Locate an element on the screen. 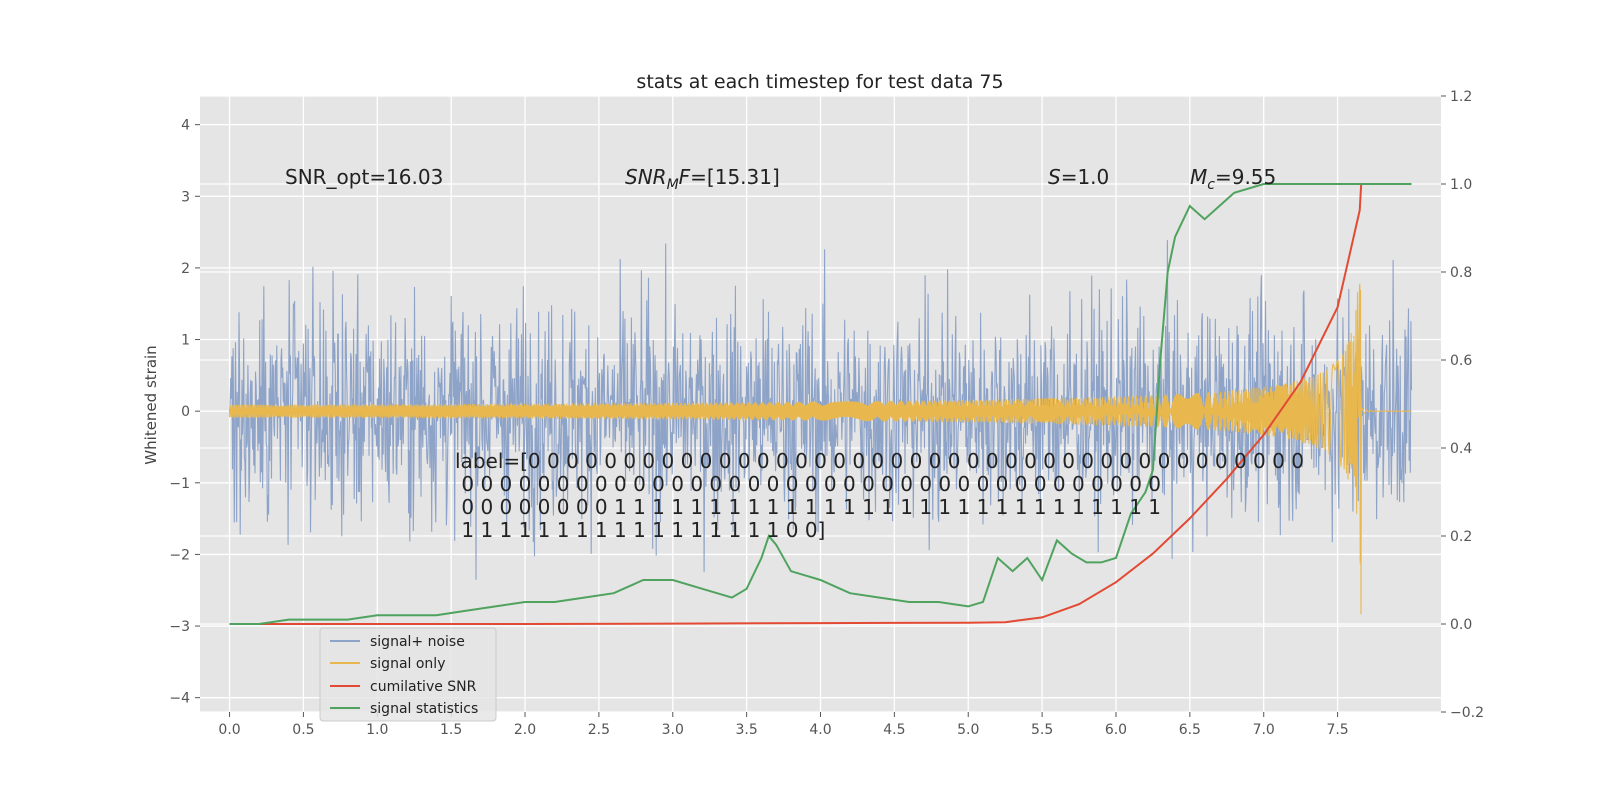 Image resolution: width=1600 pixels, height=800 pixels. snr-mf-symbol: SNR is located at coordinates (646, 177).